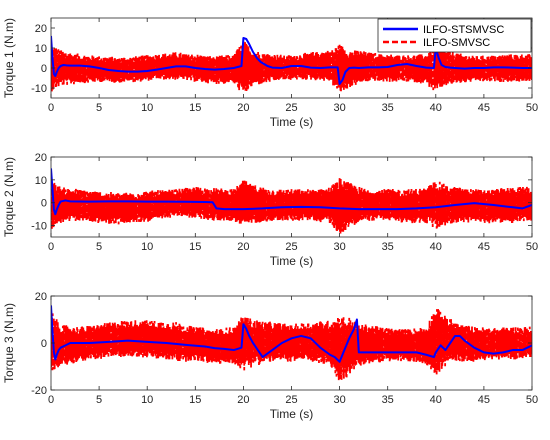  I want to click on y-axis-label: Torque 3 (N.m), so click(9, 343).